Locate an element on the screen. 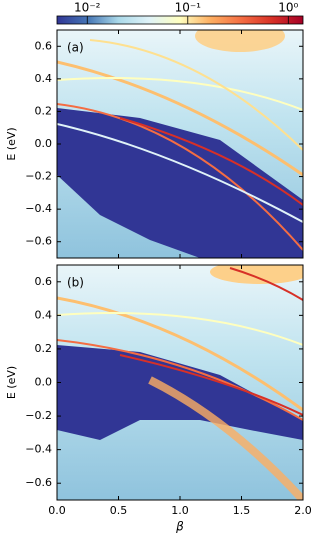 The width and height of the screenshot is (320, 540). colorbar is located at coordinates (180, 20).